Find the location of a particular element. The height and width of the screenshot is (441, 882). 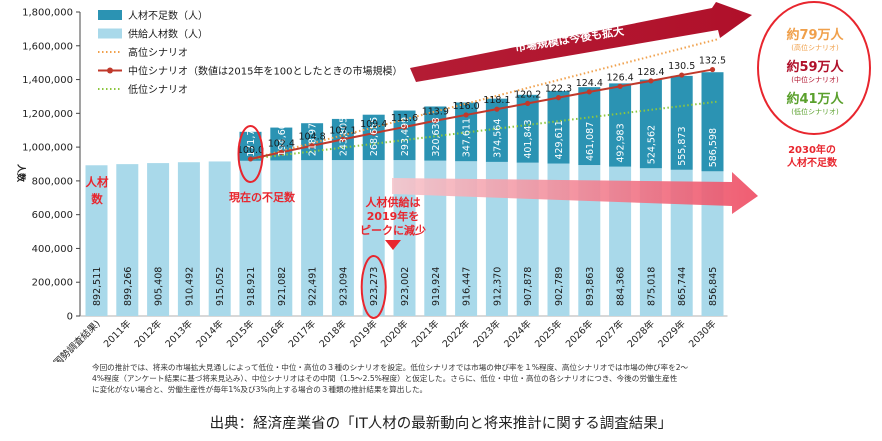

supply-value-label: 907,878 is located at coordinates (528, 286).